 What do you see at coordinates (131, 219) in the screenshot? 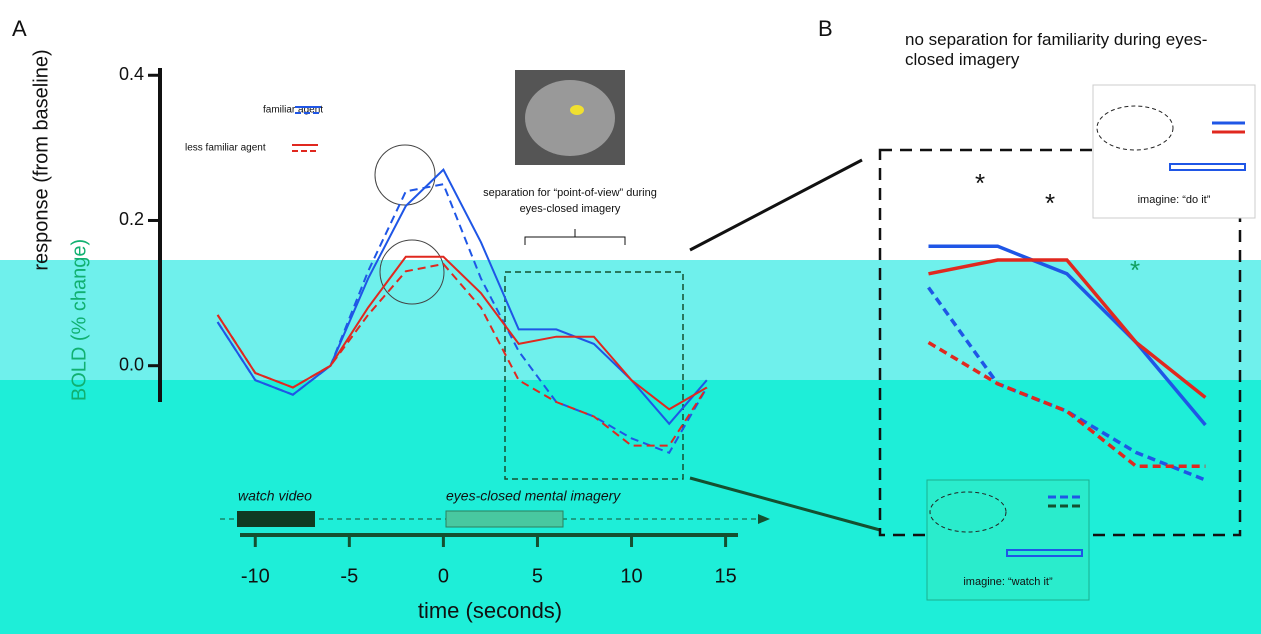
I see `y-tick-label: 0.2` at bounding box center [131, 219].